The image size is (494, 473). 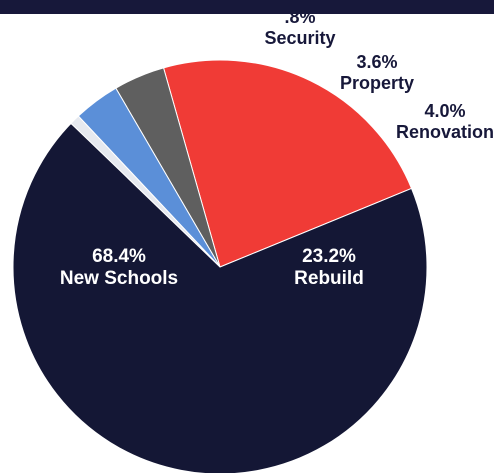 What do you see at coordinates (329, 278) in the screenshot?
I see `slice-category-label-rebuild: Rebuild` at bounding box center [329, 278].